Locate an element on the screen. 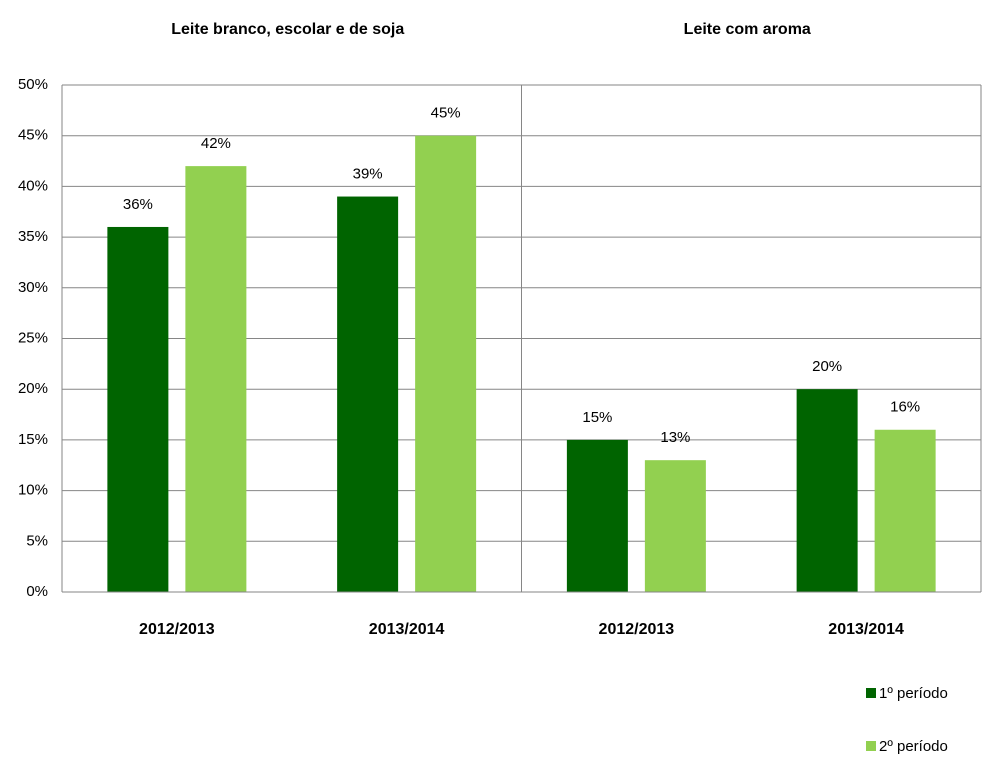 The image size is (982, 757). value-label: 16% is located at coordinates (905, 407).